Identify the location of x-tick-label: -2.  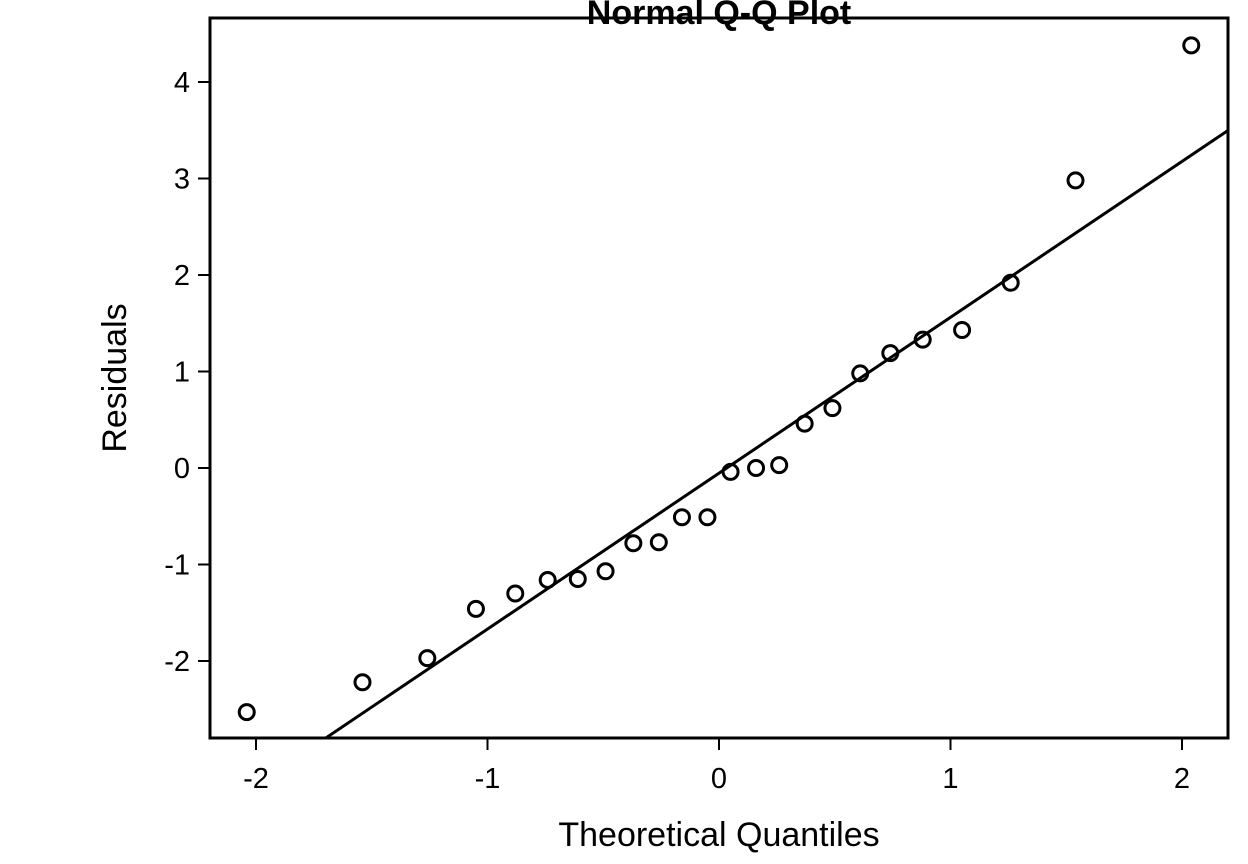
(256, 779).